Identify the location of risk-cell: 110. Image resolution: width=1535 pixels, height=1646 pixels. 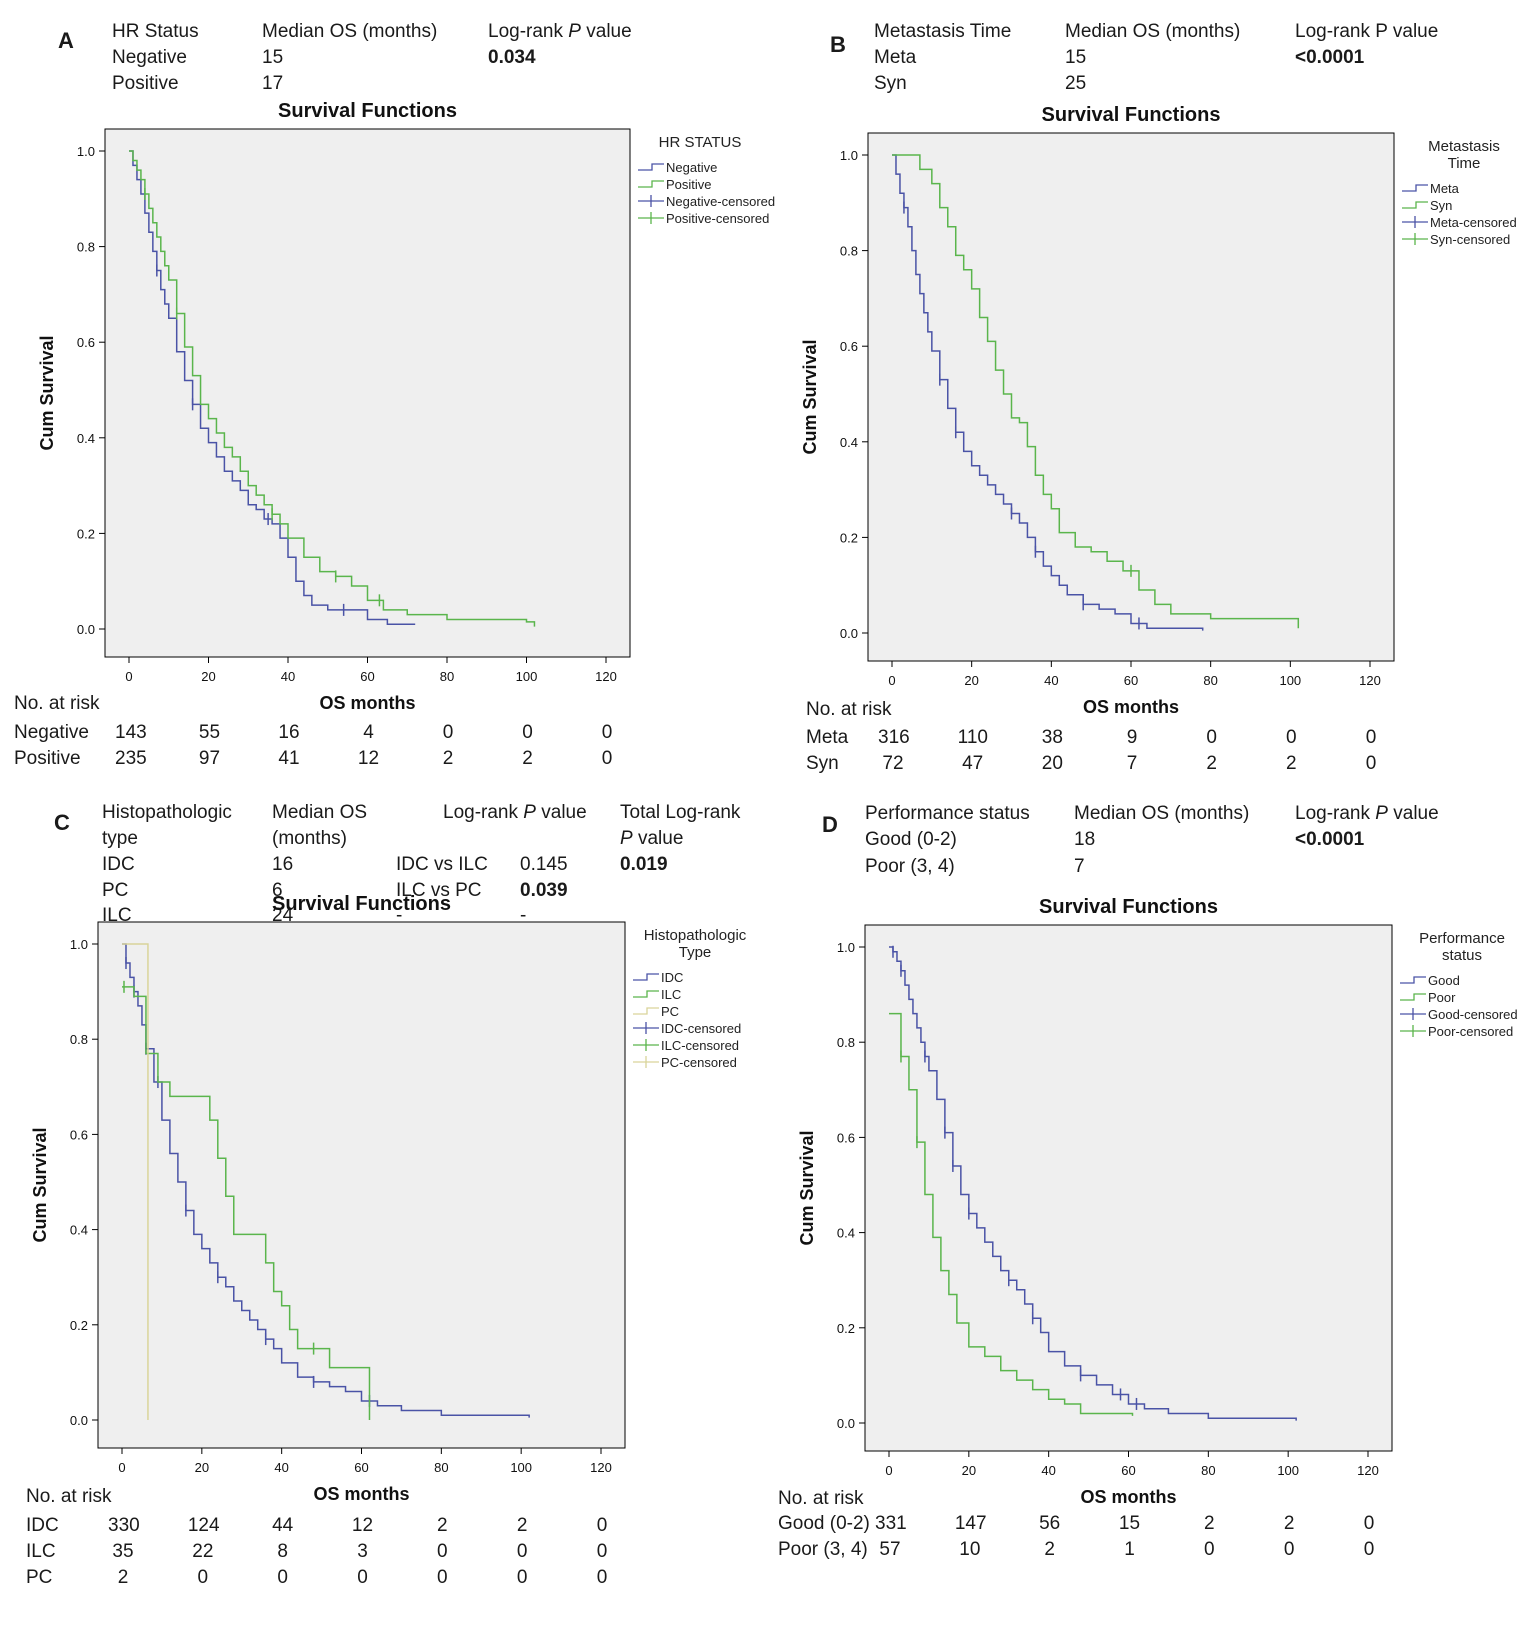
(972, 737).